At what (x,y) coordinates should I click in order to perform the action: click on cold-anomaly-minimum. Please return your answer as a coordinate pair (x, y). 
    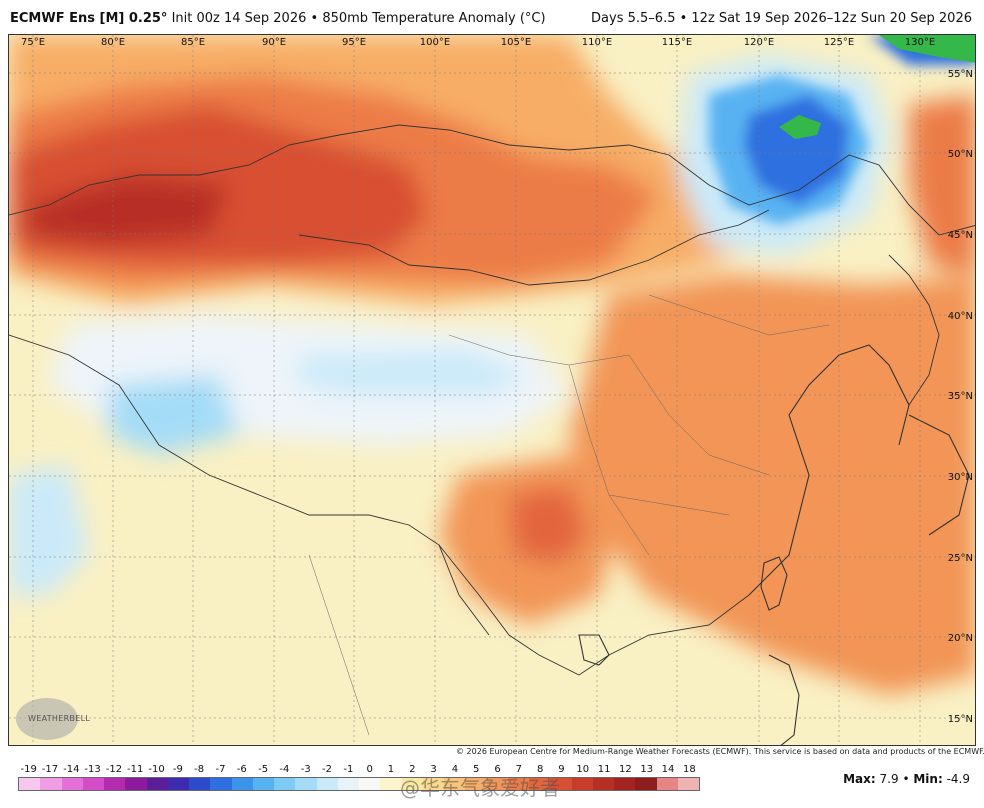
    Looking at the image, I should click on (800, 127).